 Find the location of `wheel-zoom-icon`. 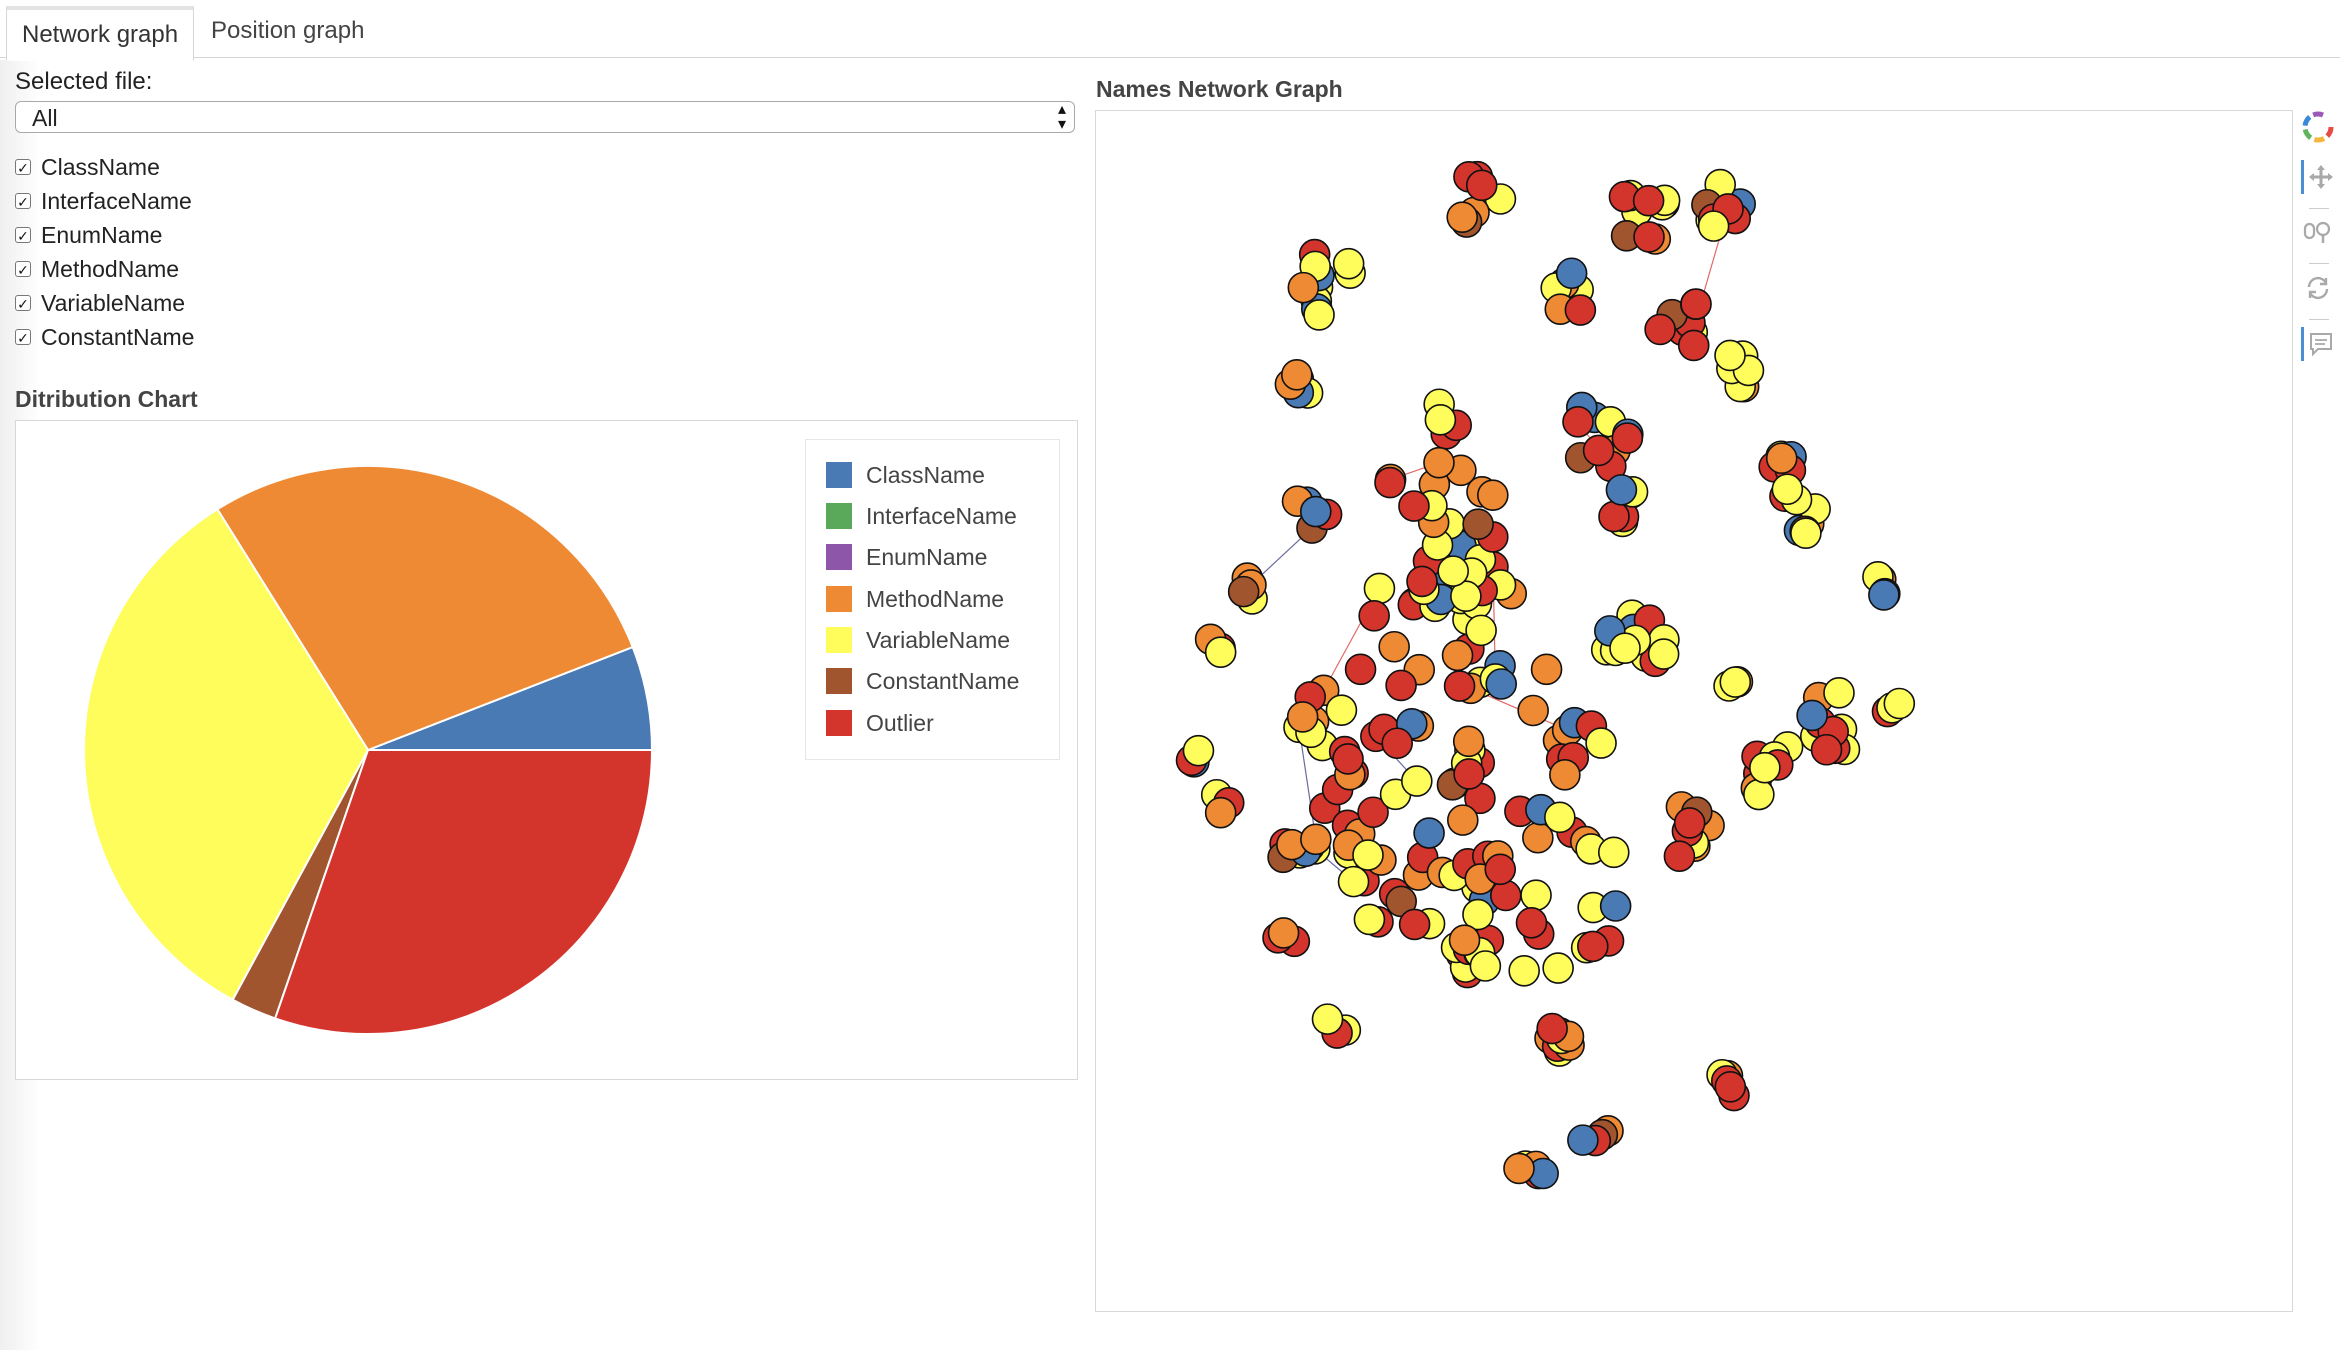

wheel-zoom-icon is located at coordinates (2318, 232).